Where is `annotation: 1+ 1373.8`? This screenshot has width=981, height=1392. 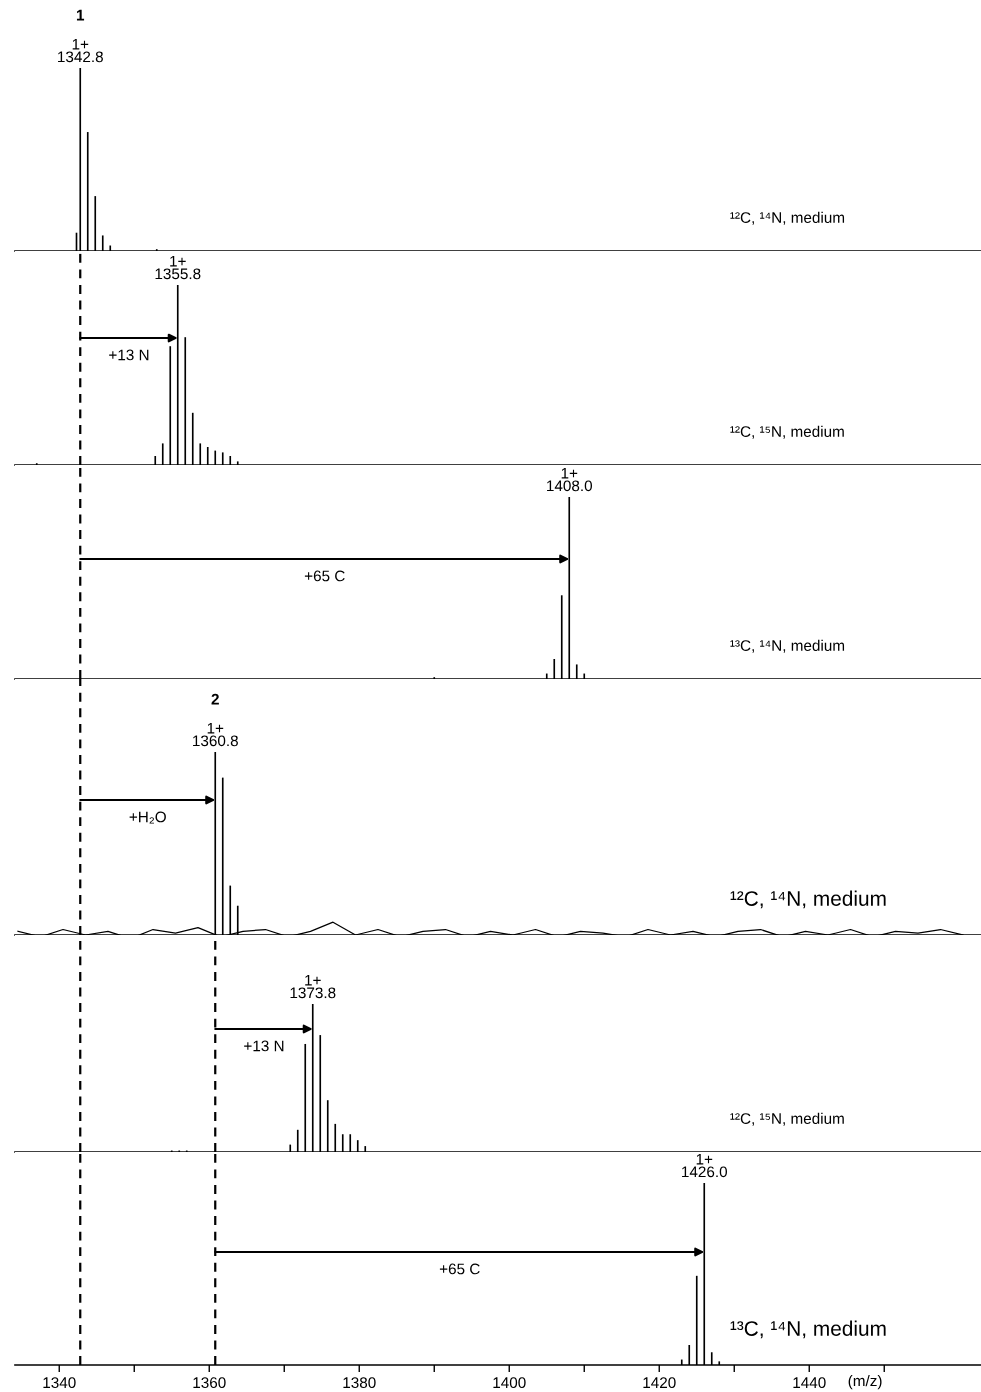
annotation: 1+ 1373.8 is located at coordinates (313, 986).